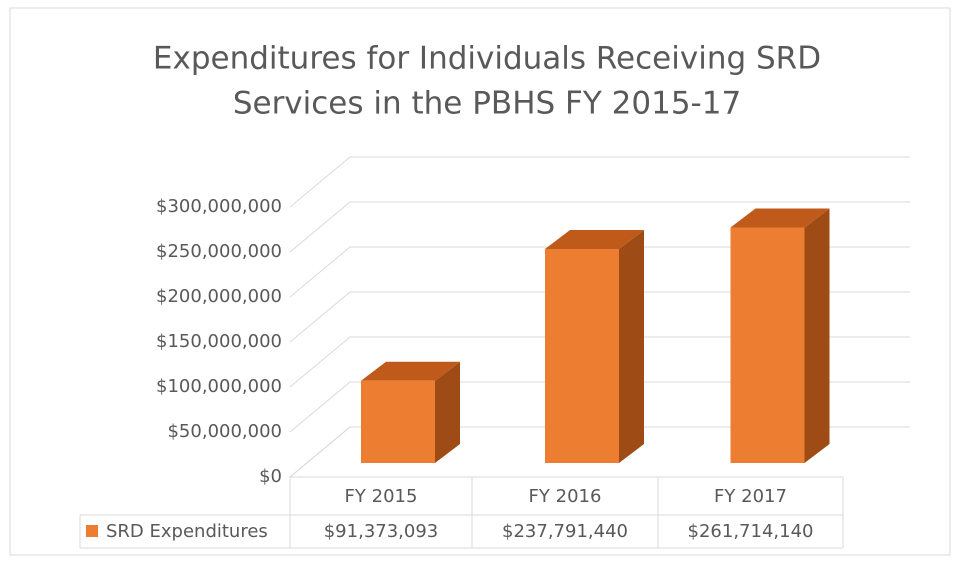 This screenshot has height=565, width=957. Describe the element at coordinates (219, 206) in the screenshot. I see `y-tick-label: $300,000,000` at that location.